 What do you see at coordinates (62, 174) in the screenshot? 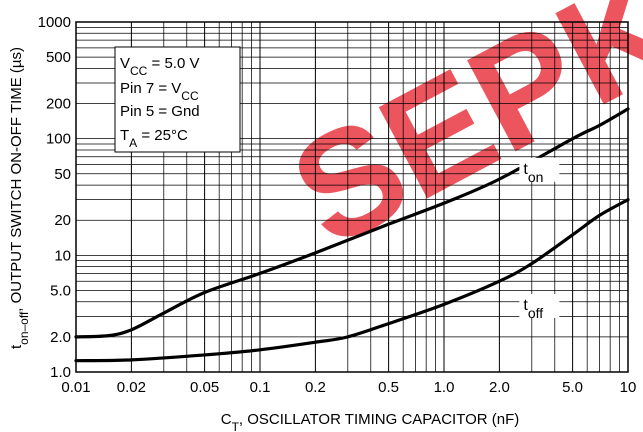
I see `y-tick-label: 50` at bounding box center [62, 174].